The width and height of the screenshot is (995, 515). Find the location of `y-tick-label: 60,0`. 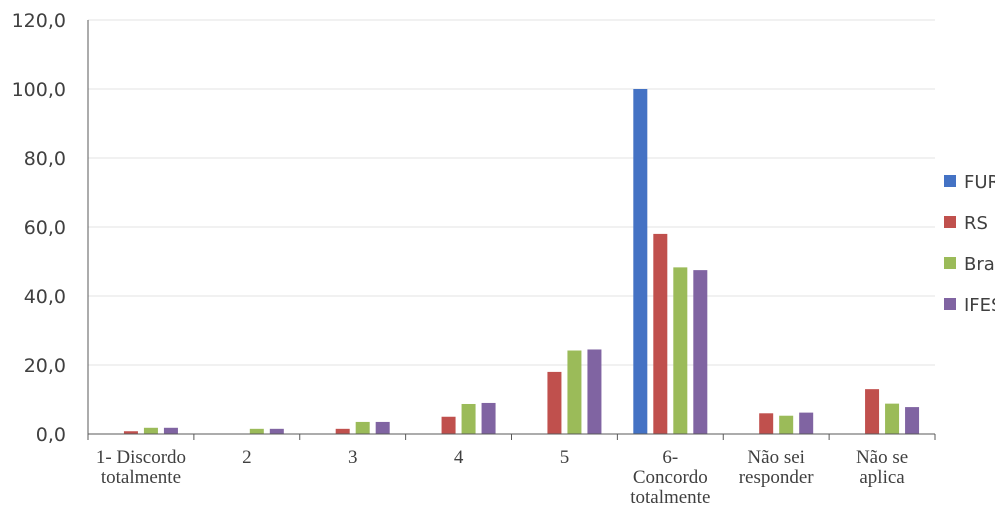

y-tick-label: 60,0 is located at coordinates (45, 228).